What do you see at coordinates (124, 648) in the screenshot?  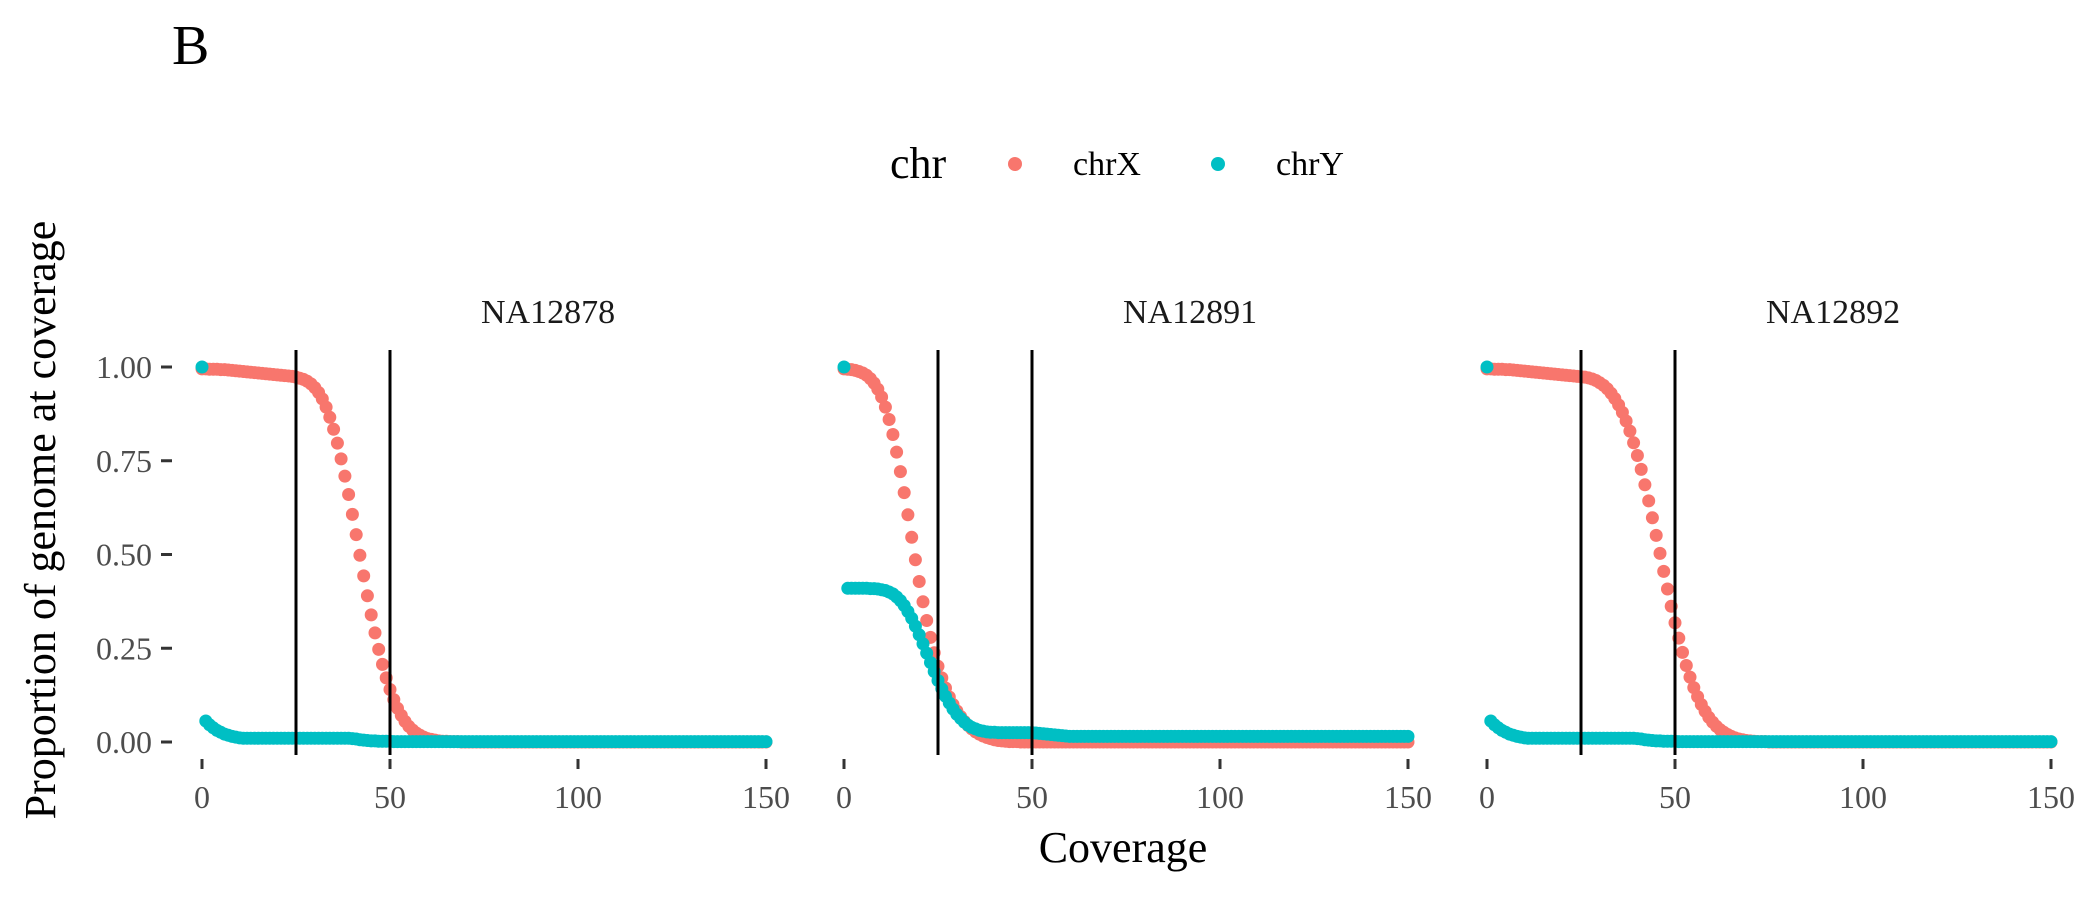 I see `y-tick-label: 0.25` at bounding box center [124, 648].